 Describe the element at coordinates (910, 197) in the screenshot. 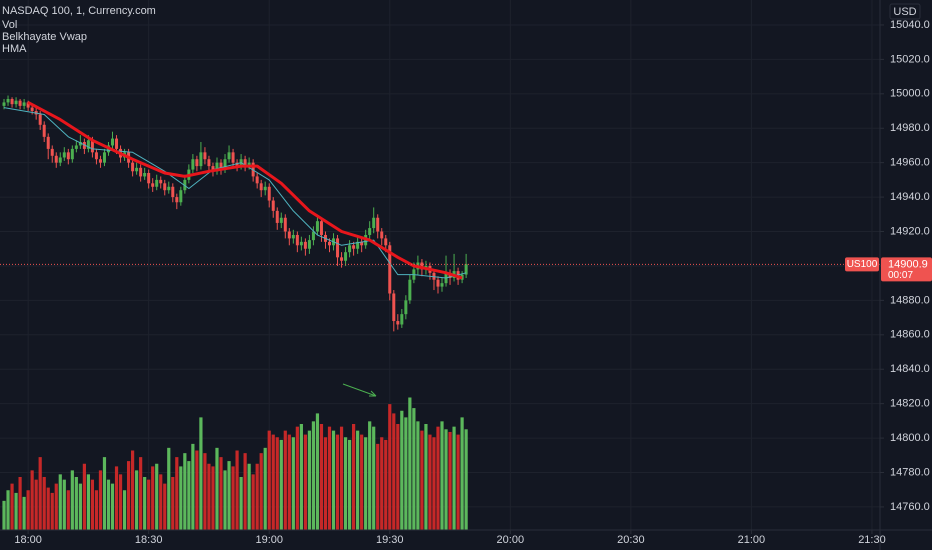

I see `y-tick-label: 14940.0` at that location.